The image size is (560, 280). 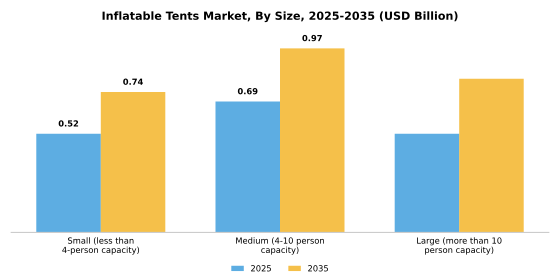 What do you see at coordinates (459, 246) in the screenshot?
I see `x-tick-label: Large (more than 10 person capacity)` at bounding box center [459, 246].